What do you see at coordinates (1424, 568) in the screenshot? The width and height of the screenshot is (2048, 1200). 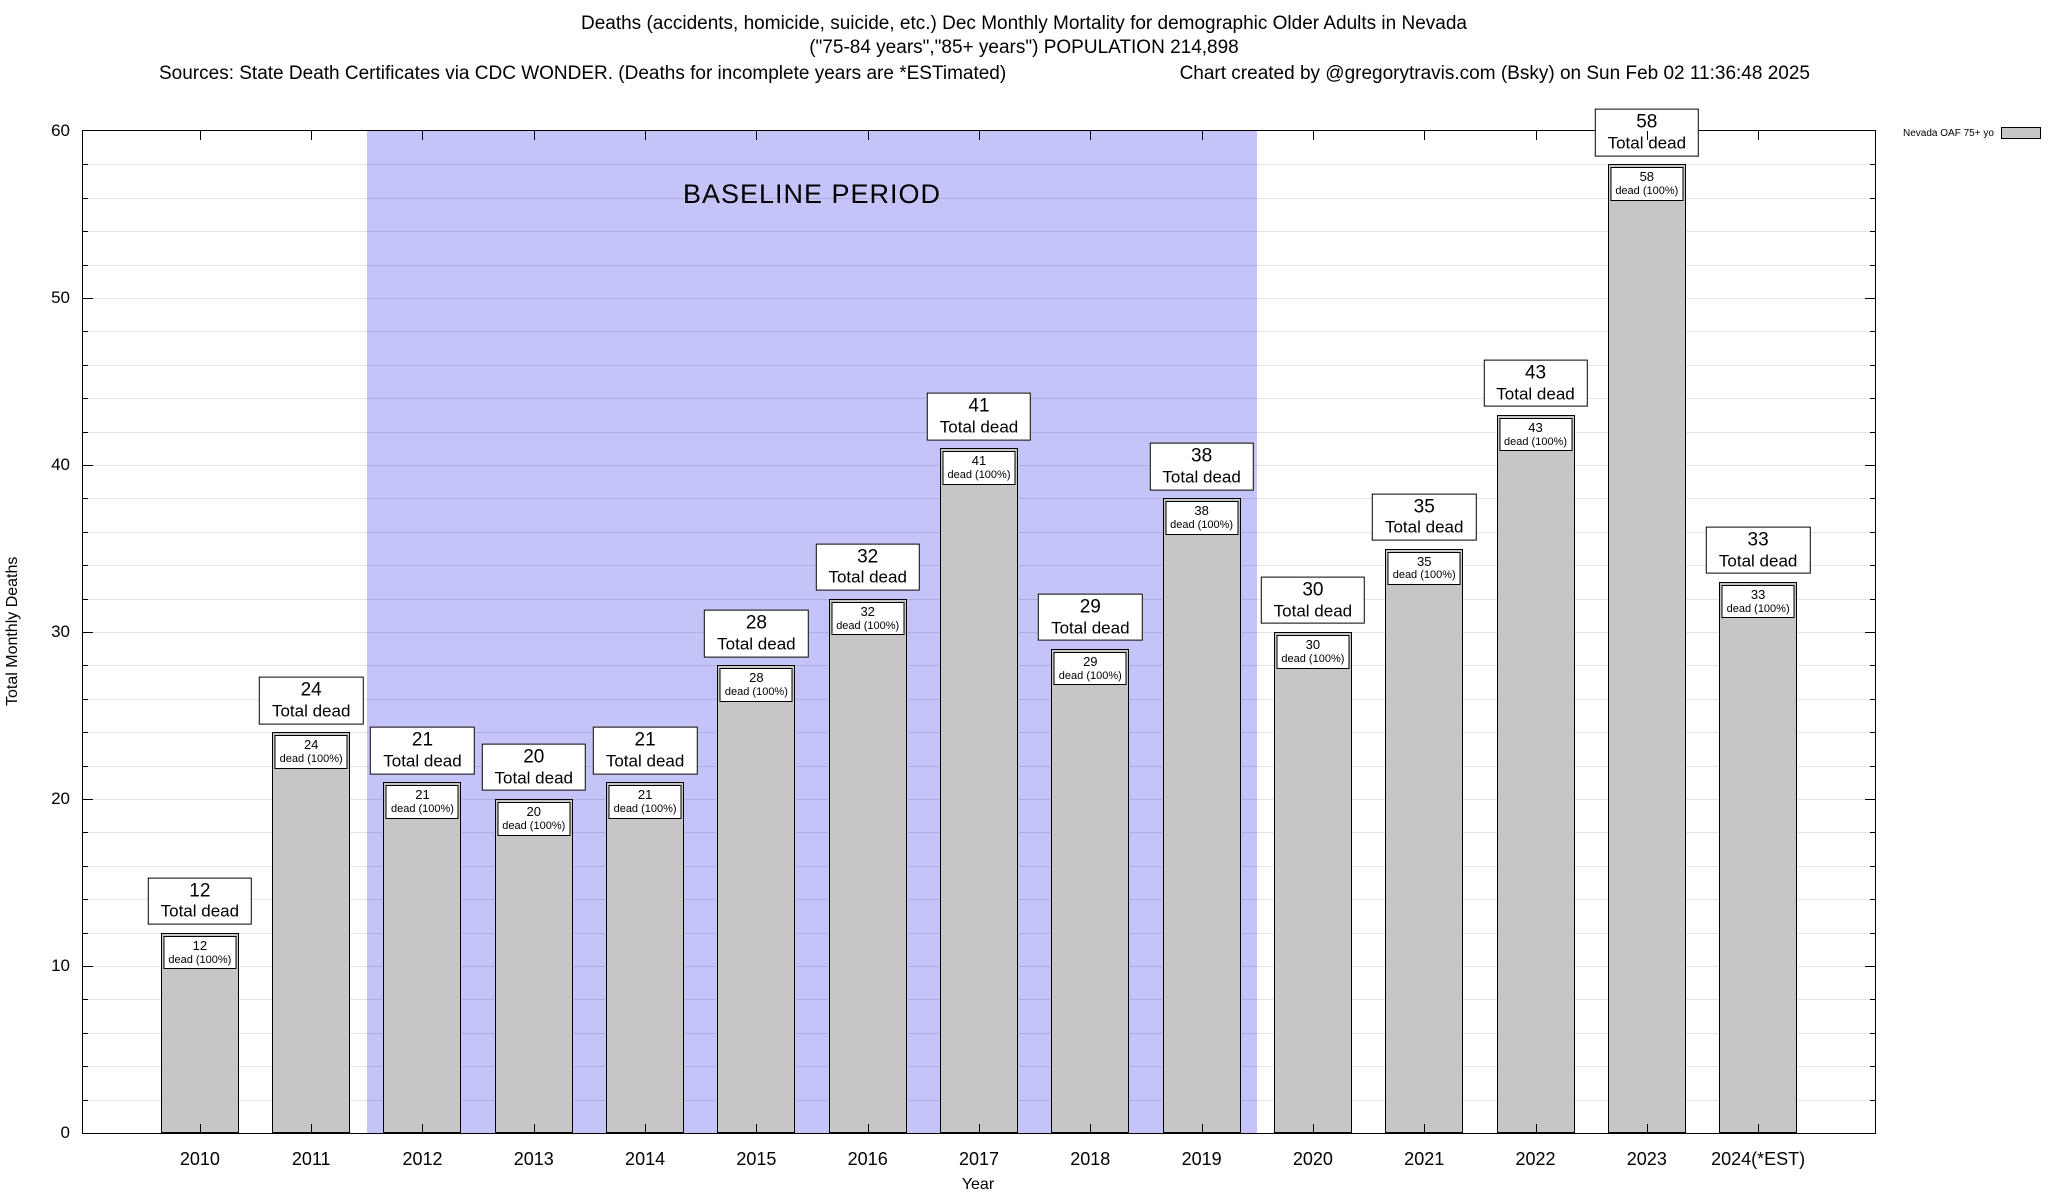 I see `bar-inner-label: 35 dead (100%)` at bounding box center [1424, 568].